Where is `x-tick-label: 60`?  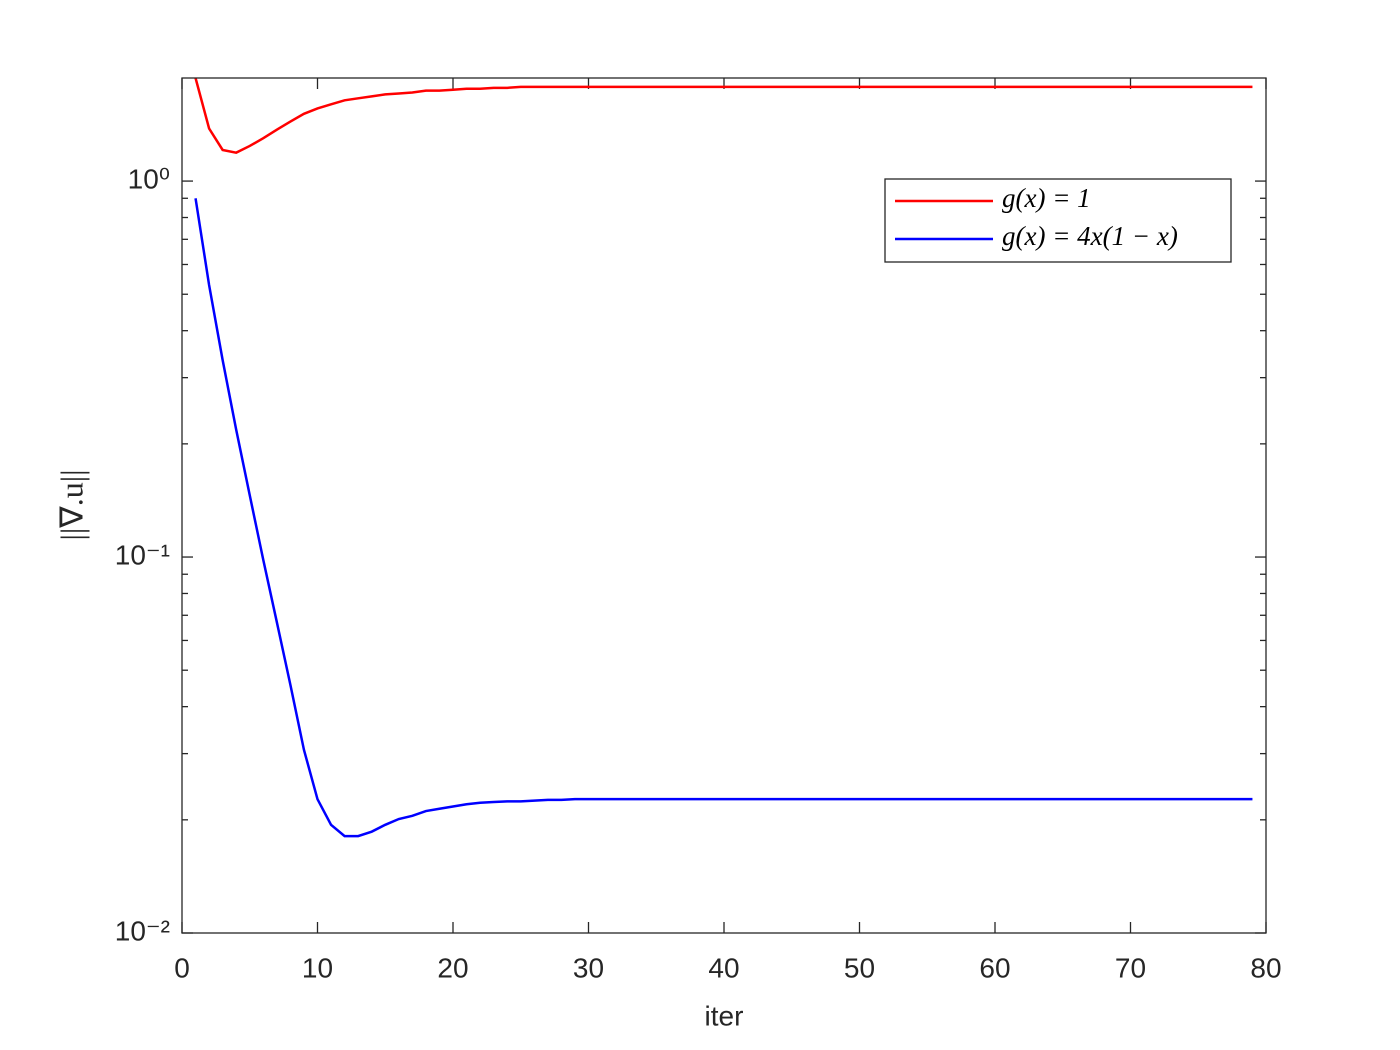 x-tick-label: 60 is located at coordinates (994, 967).